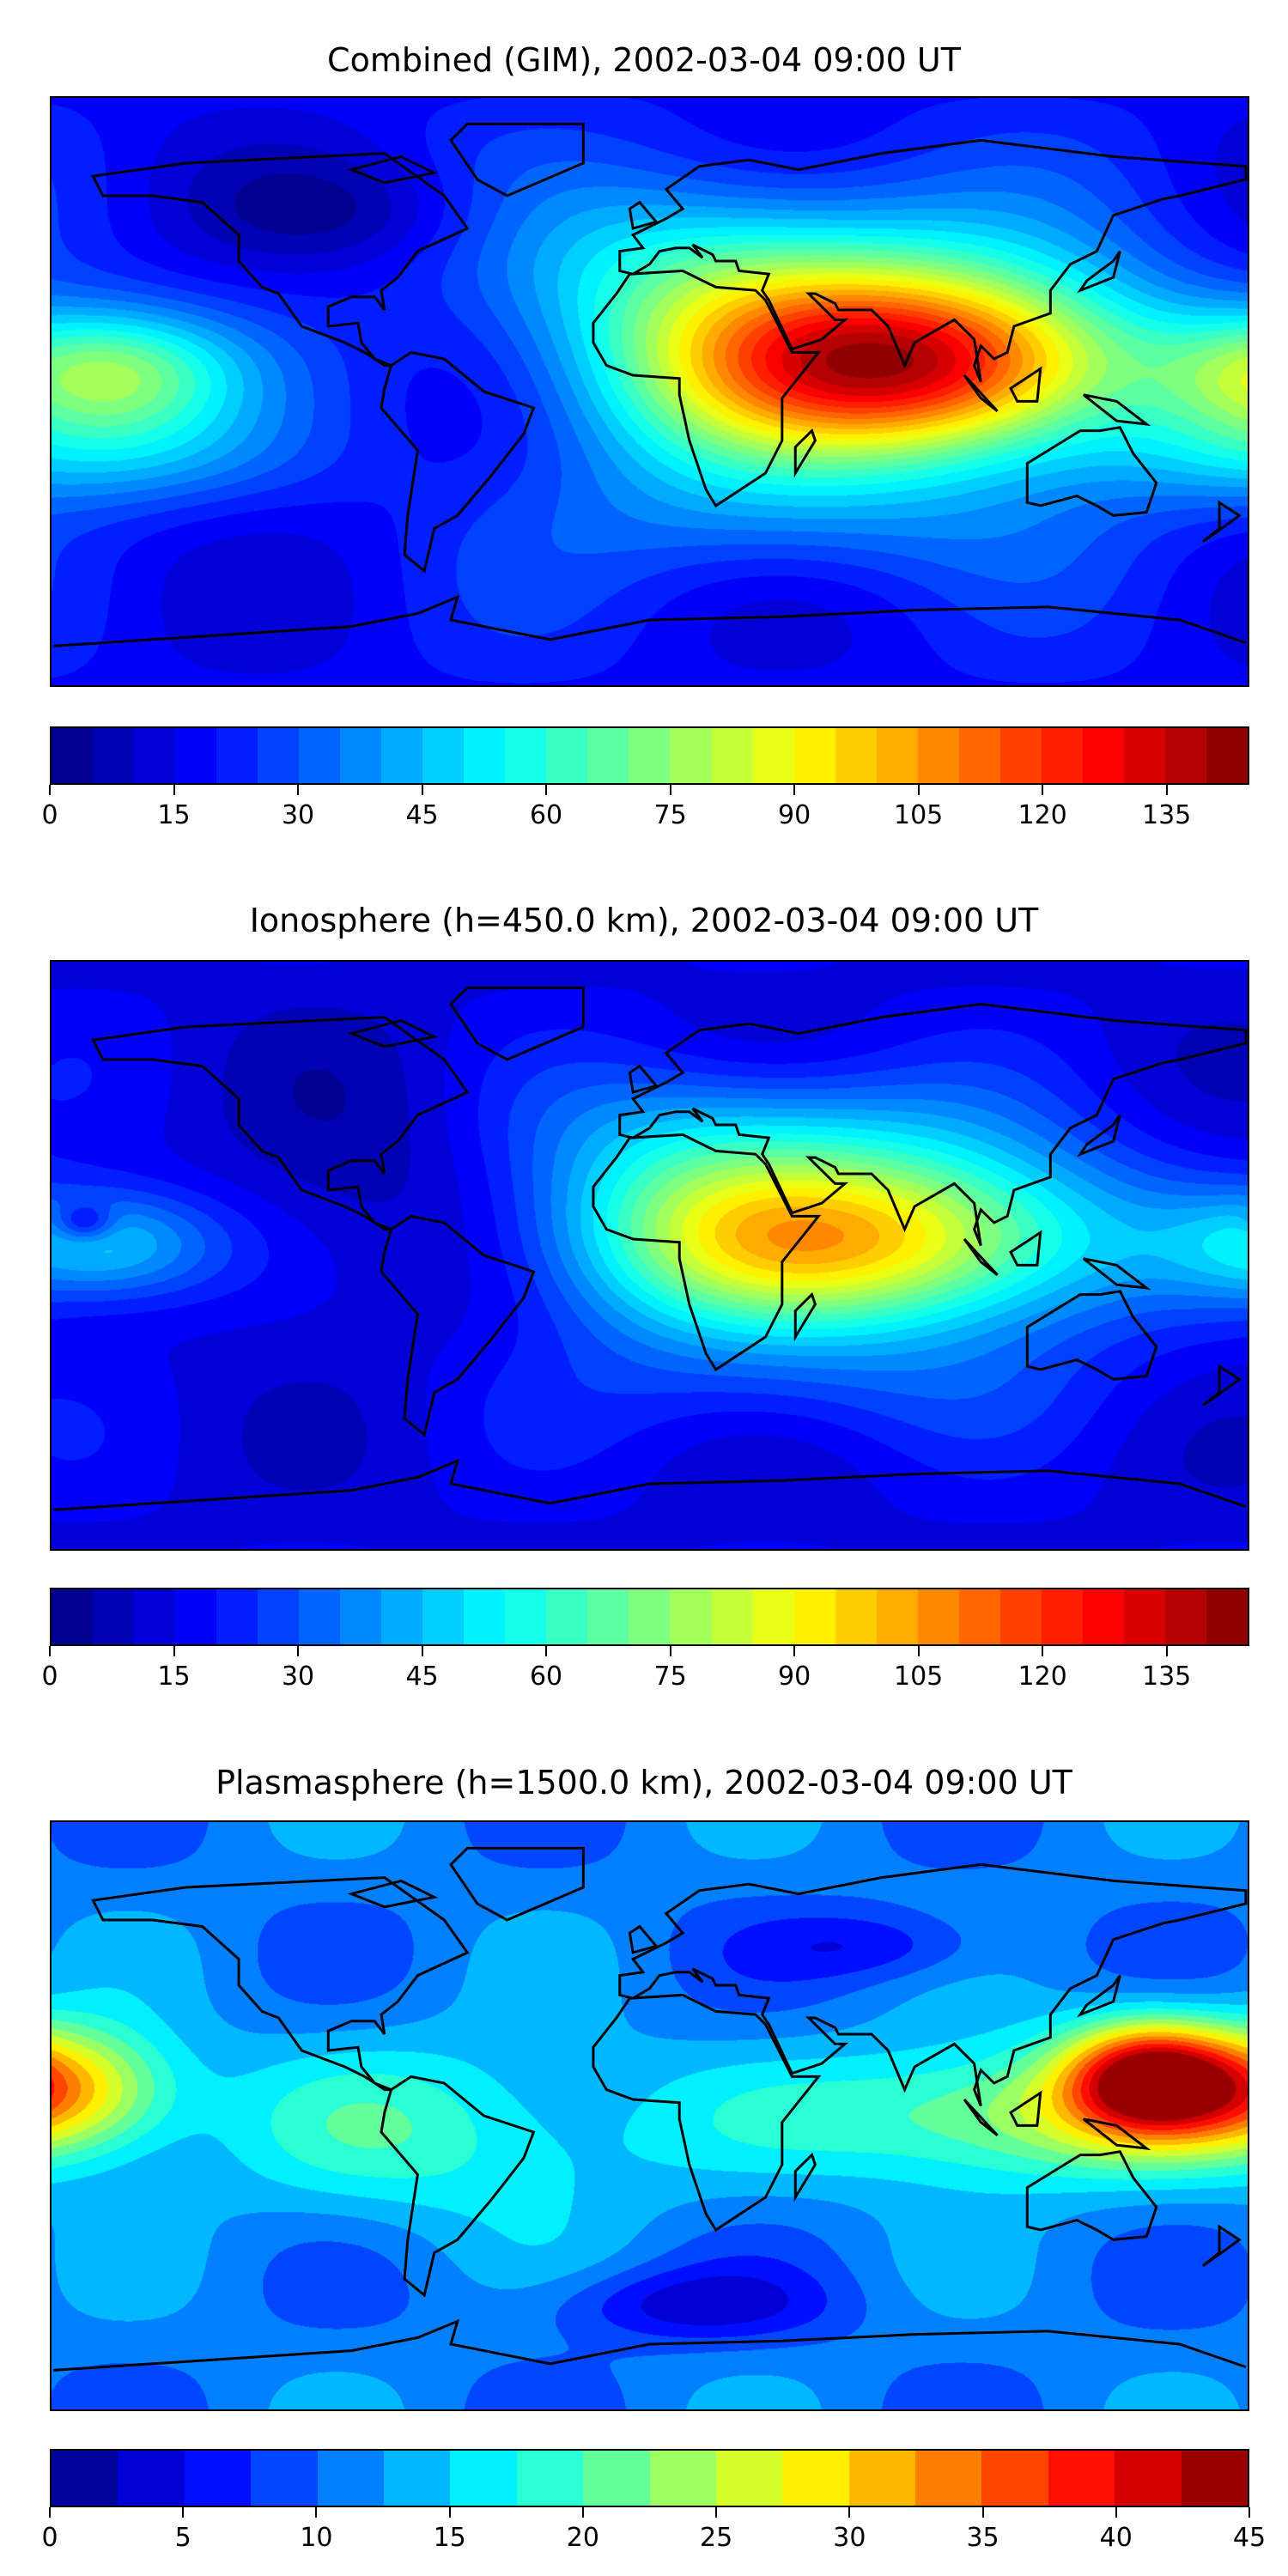 The width and height of the screenshot is (1288, 2576). I want to click on tick-label: 25, so click(716, 2538).